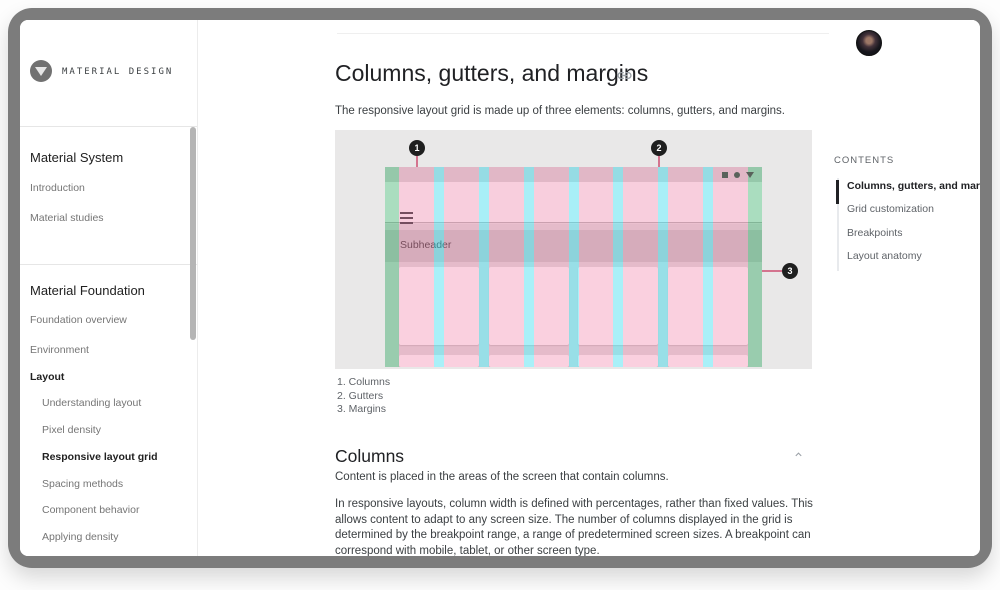 Image resolution: width=1000 pixels, height=590 pixels. What do you see at coordinates (370, 456) in the screenshot?
I see `section-heading-columns: Columns` at bounding box center [370, 456].